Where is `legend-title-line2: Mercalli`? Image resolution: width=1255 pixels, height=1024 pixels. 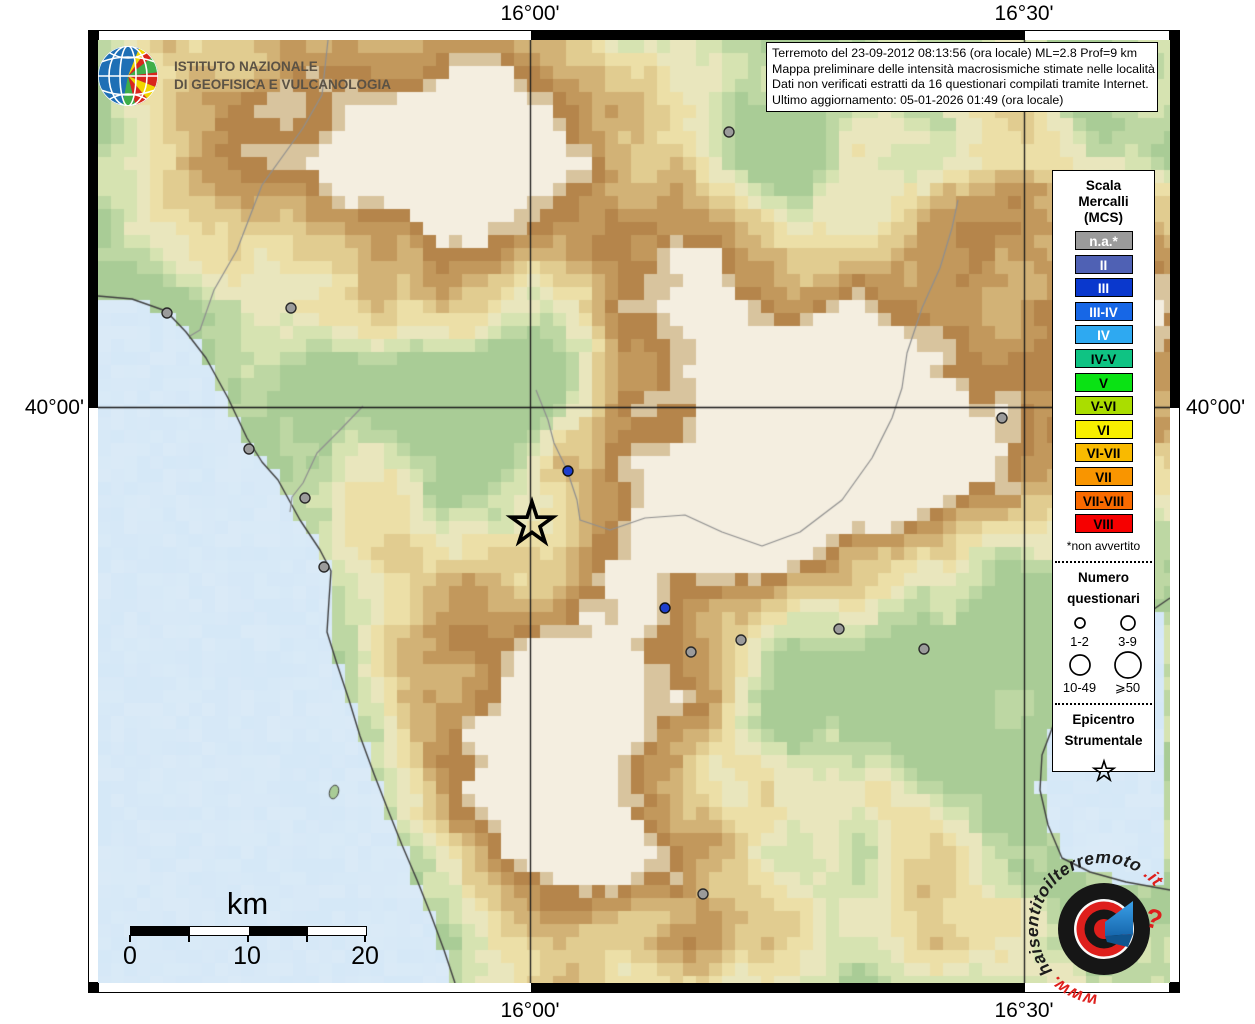 legend-title-line2: Mercalli is located at coordinates (1103, 201).